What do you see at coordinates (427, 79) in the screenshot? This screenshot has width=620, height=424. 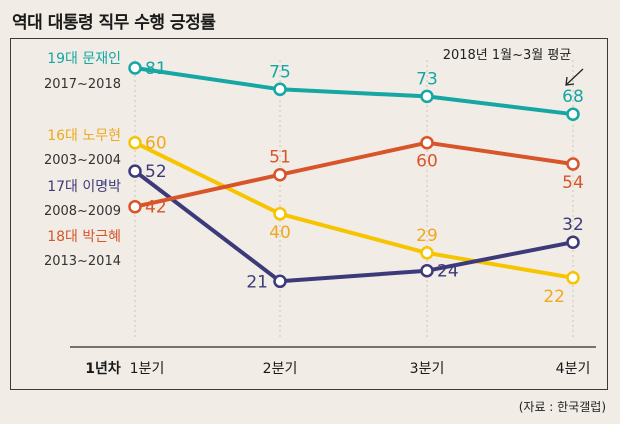 I see `data-label-1-3: 73` at bounding box center [427, 79].